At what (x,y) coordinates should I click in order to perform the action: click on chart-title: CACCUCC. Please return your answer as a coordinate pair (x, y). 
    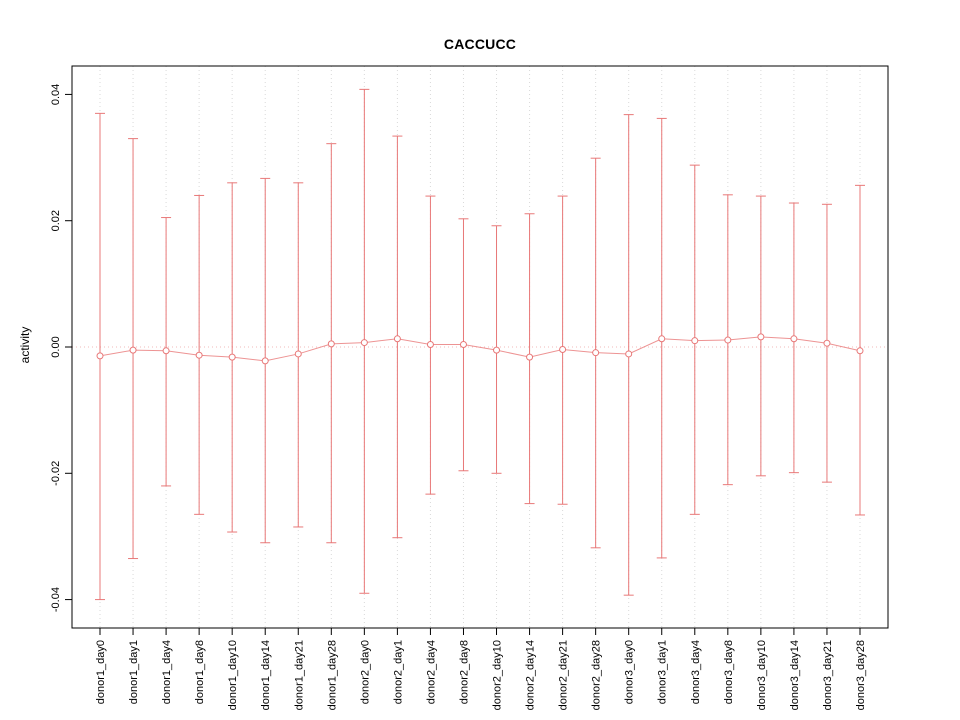
    Looking at the image, I should click on (480, 44).